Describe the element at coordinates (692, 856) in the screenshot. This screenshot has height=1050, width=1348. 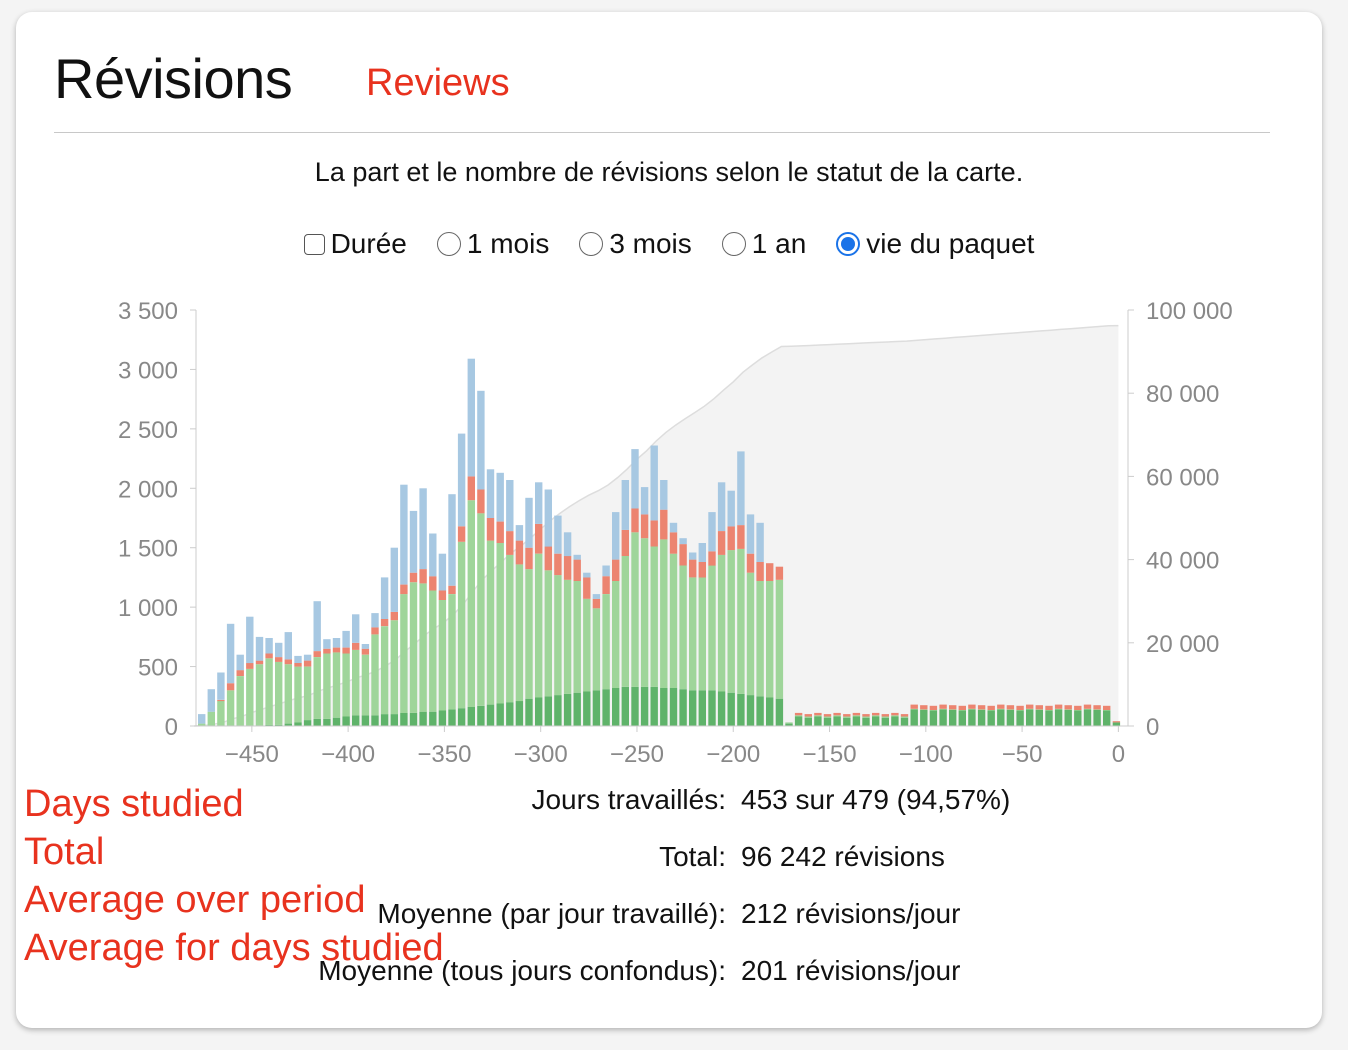
I see `stat-label: Total:` at that location.